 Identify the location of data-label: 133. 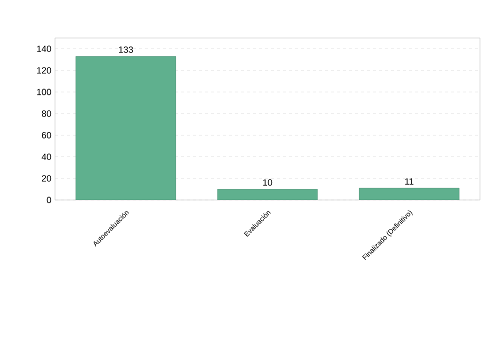
(126, 49).